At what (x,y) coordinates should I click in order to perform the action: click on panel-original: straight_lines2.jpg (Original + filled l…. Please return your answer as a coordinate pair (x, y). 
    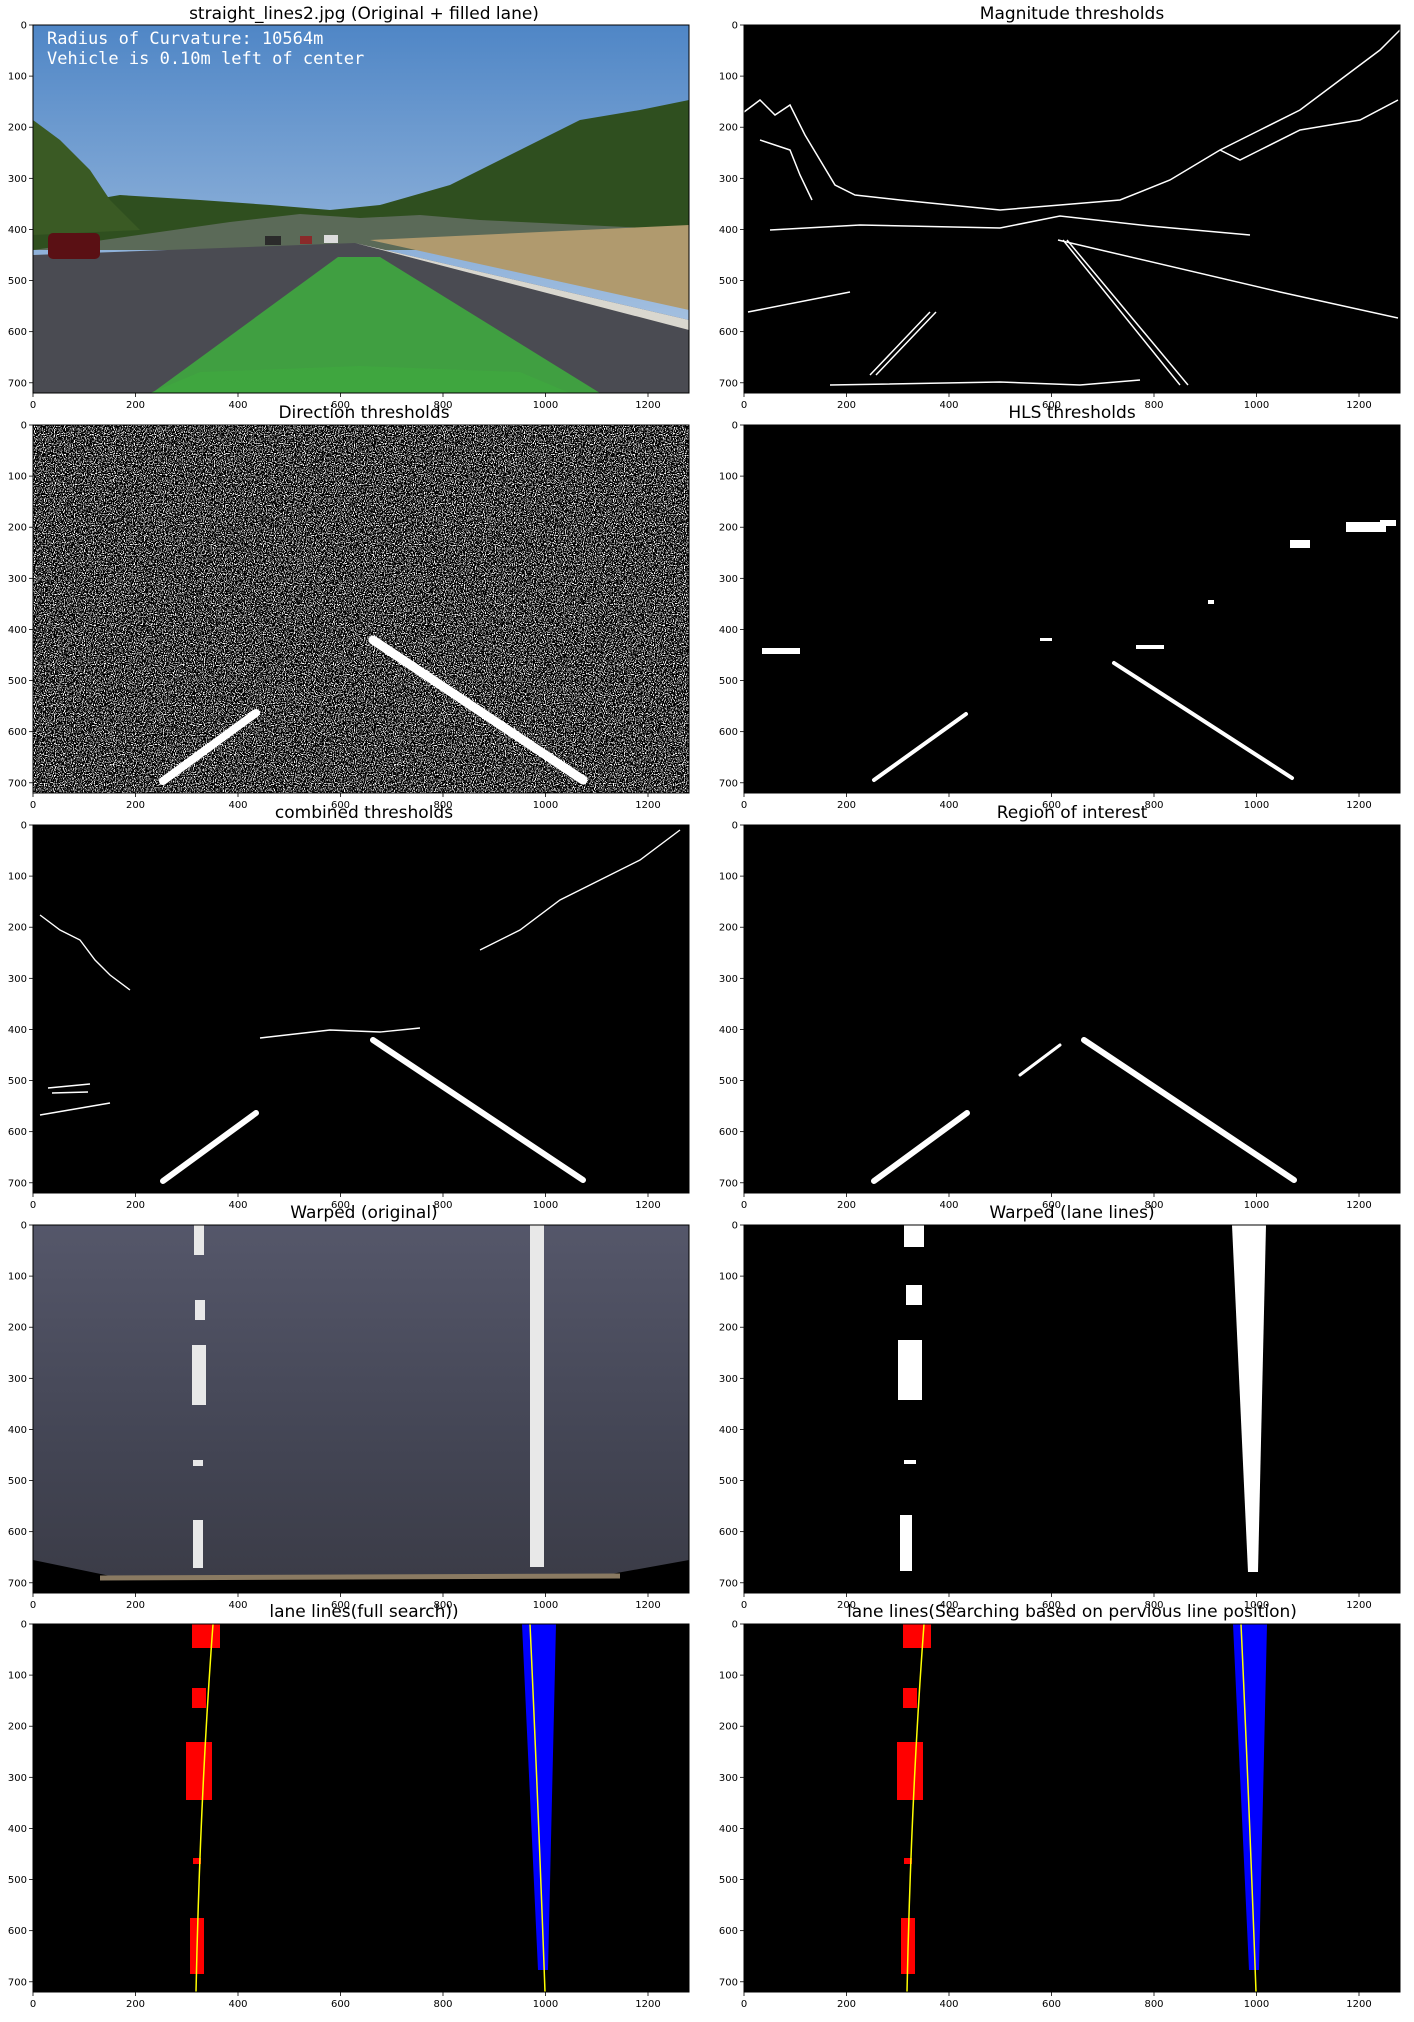
    Looking at the image, I should click on (349, 208).